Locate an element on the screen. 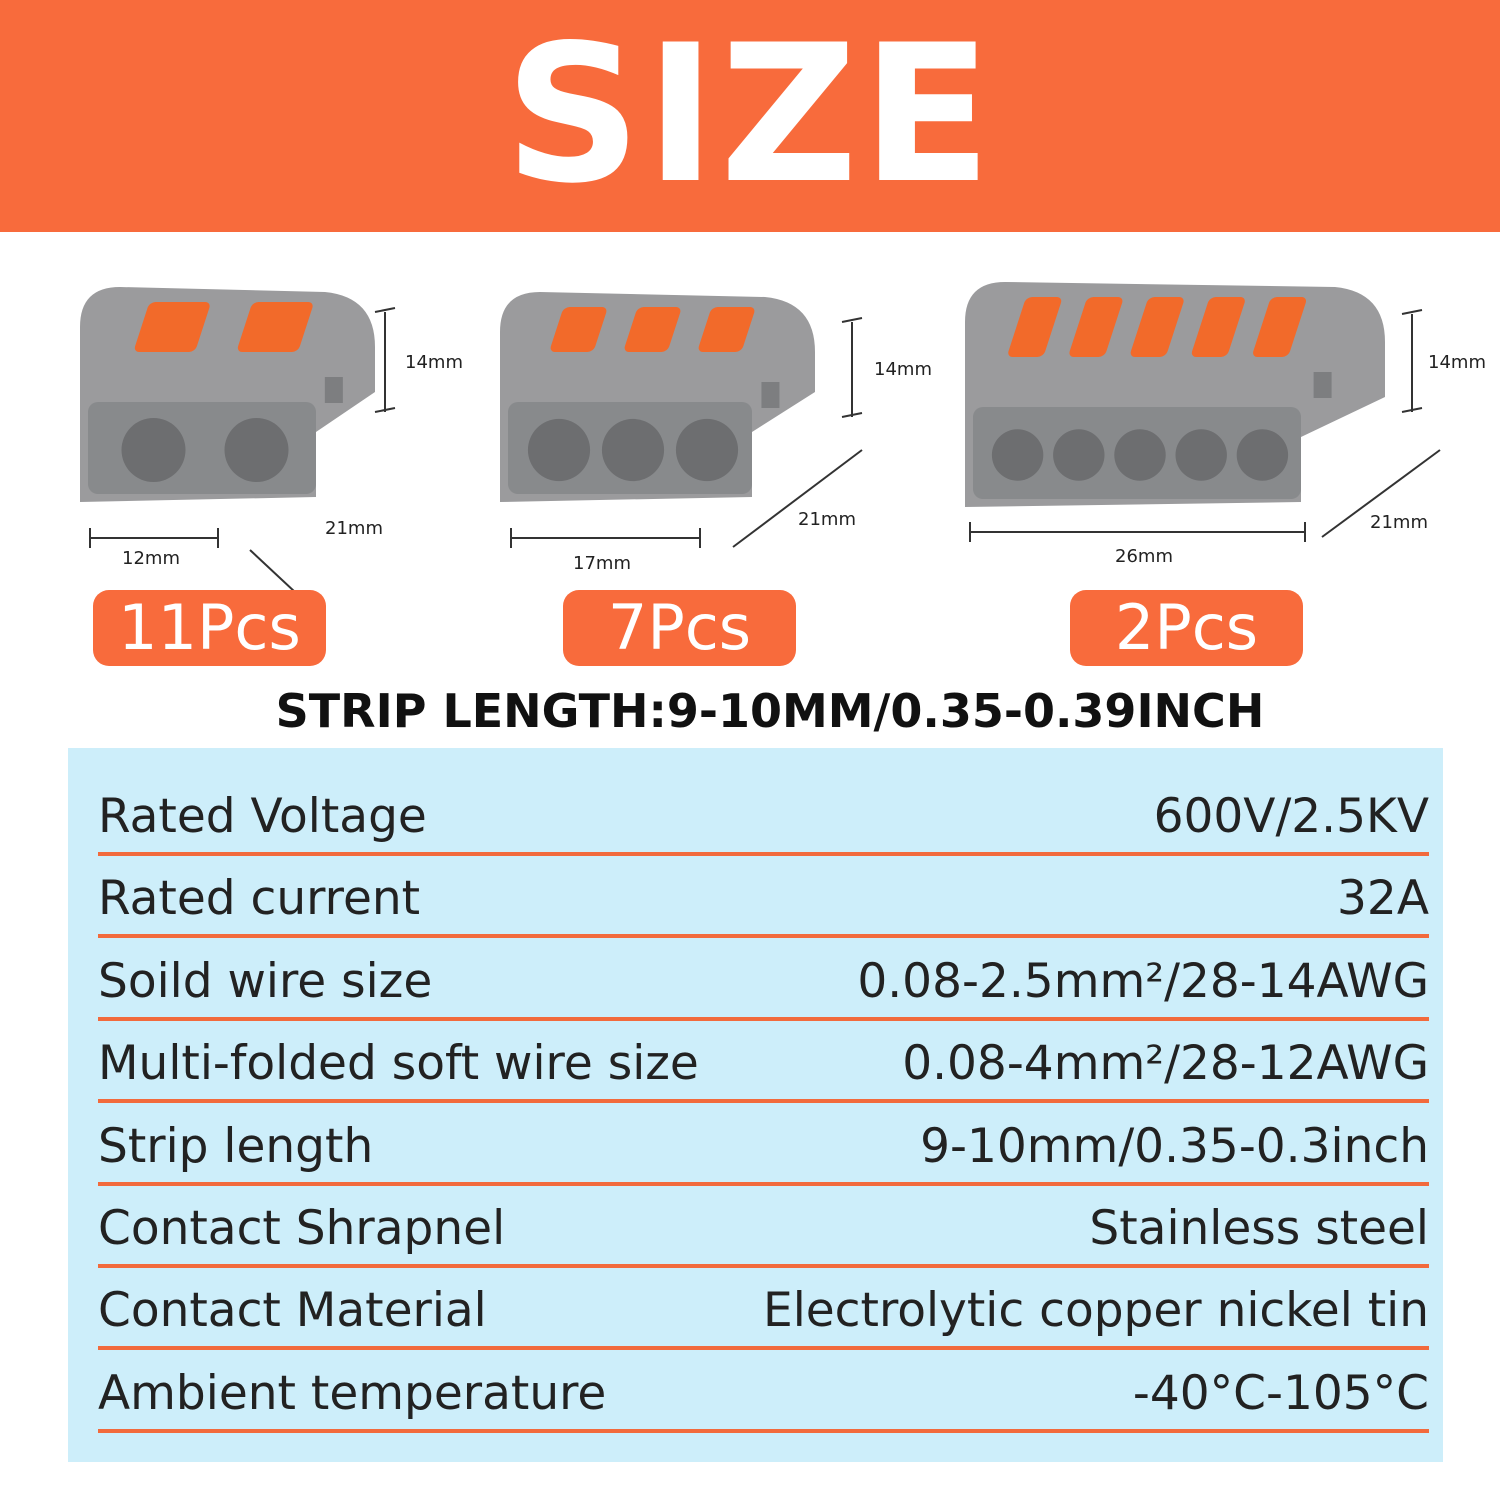  spec-value: 9-10mm/0.35-0.3inch is located at coordinates (1174, 1146).